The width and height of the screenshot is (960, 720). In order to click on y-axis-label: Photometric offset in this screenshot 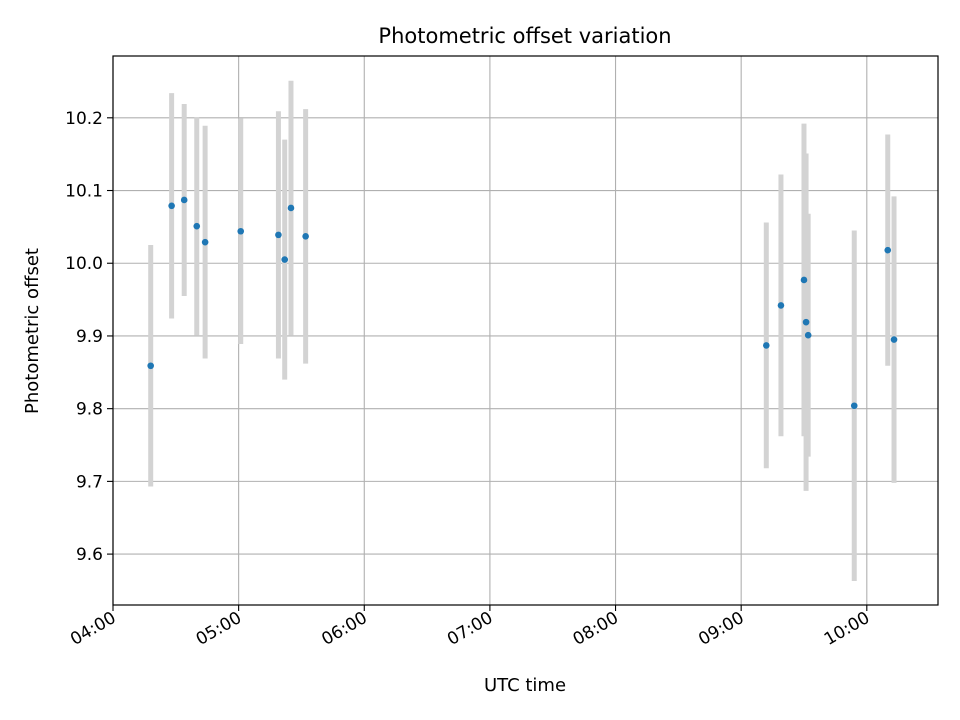, I will do `click(32, 331)`.